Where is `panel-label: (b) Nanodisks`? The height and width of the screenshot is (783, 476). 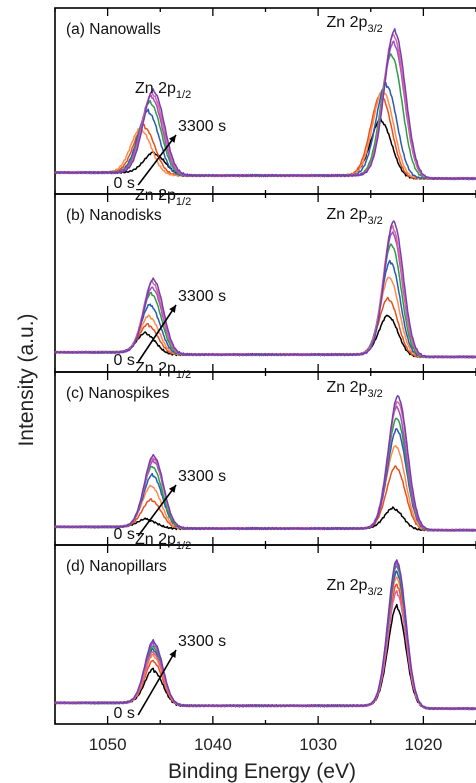
panel-label: (b) Nanodisks is located at coordinates (114, 215).